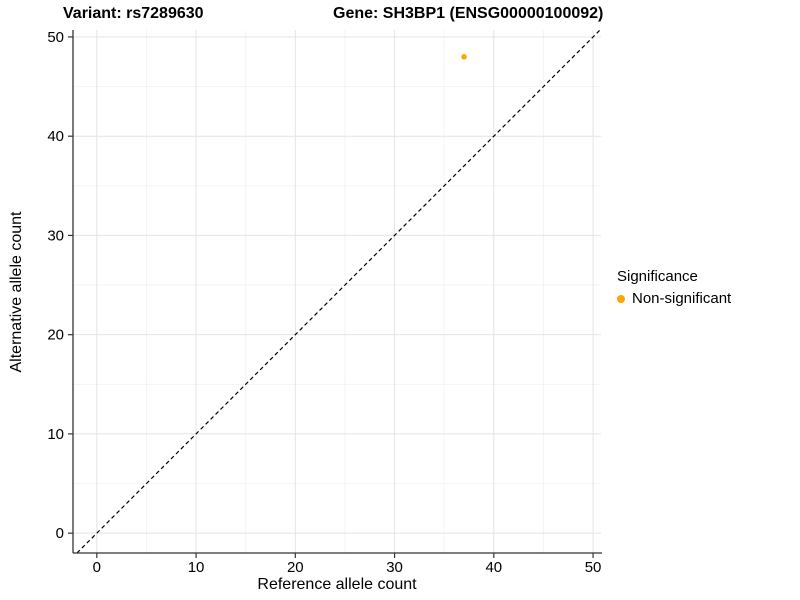 This screenshot has width=800, height=600. What do you see at coordinates (464, 56) in the screenshot?
I see `data-point` at bounding box center [464, 56].